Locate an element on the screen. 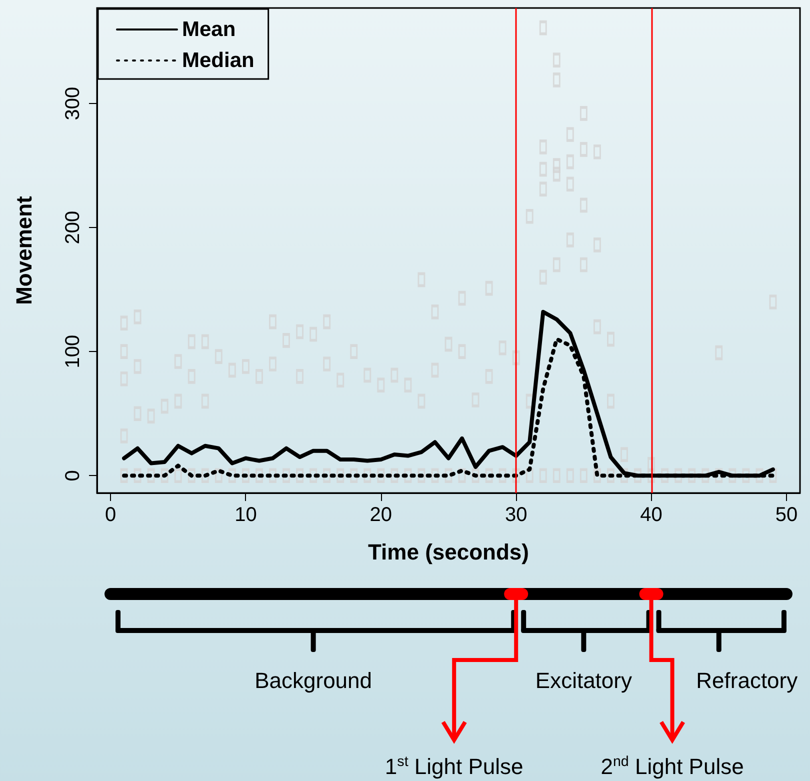 The image size is (810, 781). y-axis-title: Movement is located at coordinates (24, 250).